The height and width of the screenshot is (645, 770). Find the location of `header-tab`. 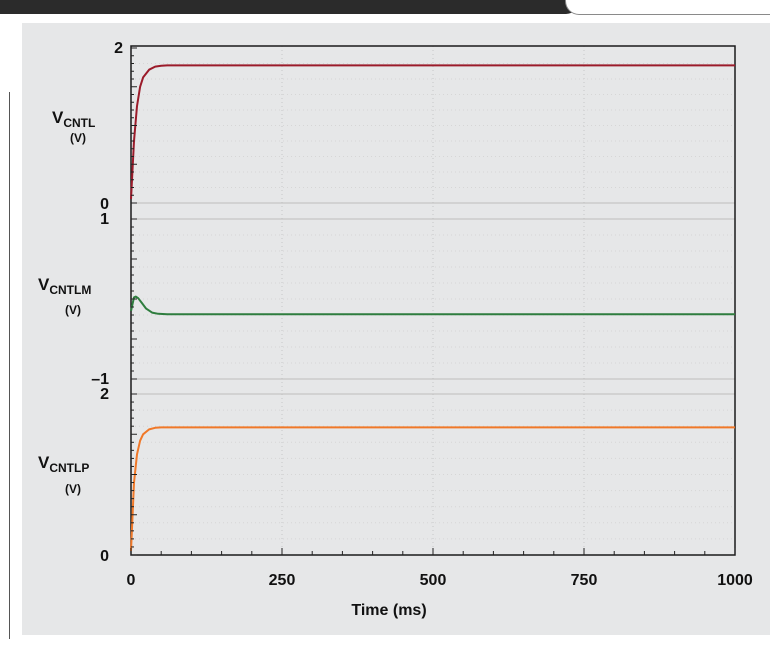

header-tab is located at coordinates (667, 7).